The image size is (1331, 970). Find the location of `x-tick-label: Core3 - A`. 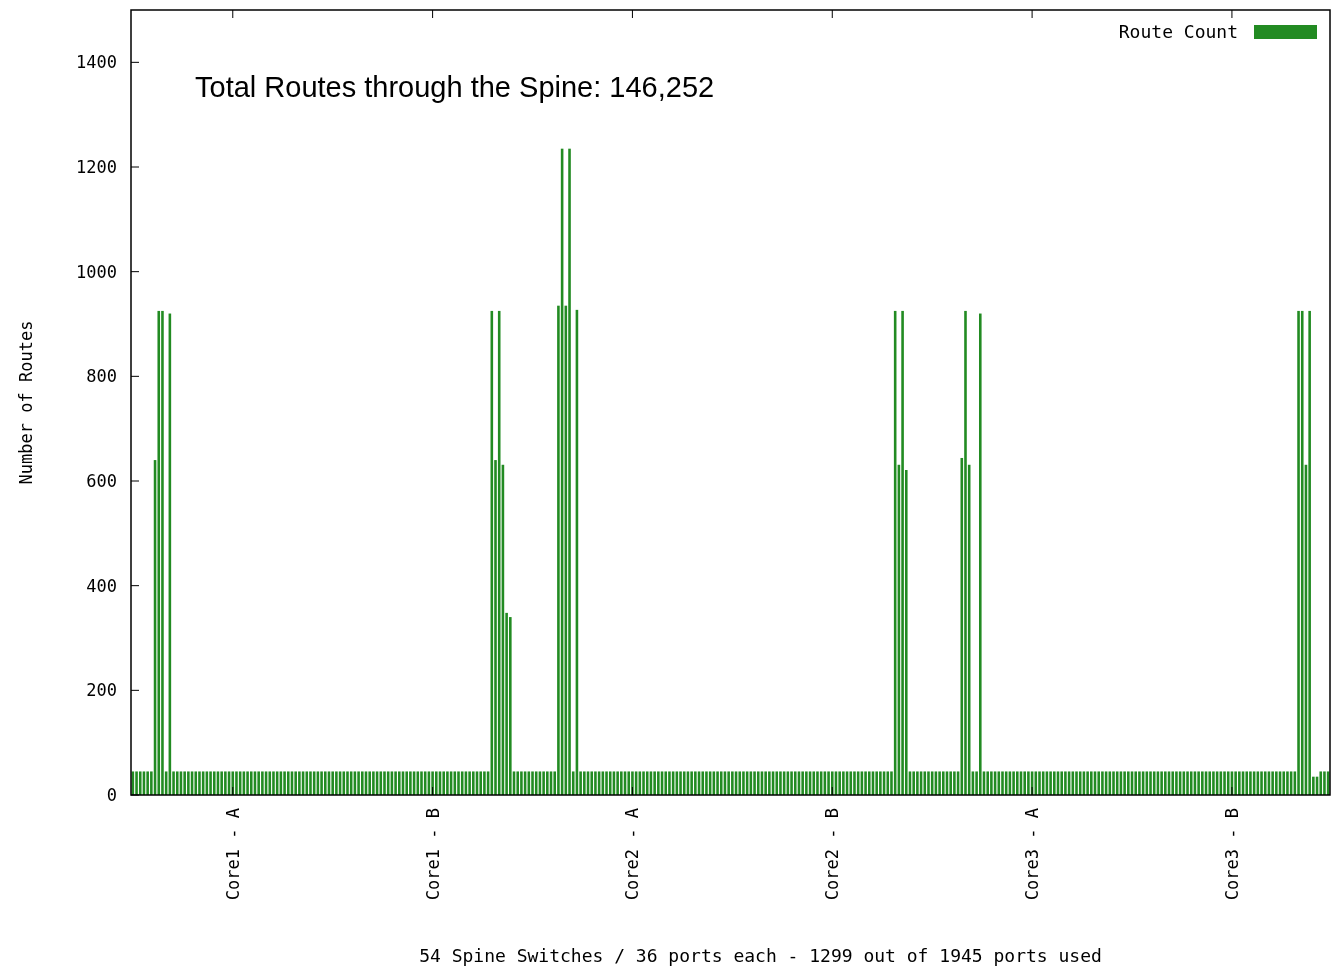

x-tick-label: Core3 - A is located at coordinates (1032, 854).